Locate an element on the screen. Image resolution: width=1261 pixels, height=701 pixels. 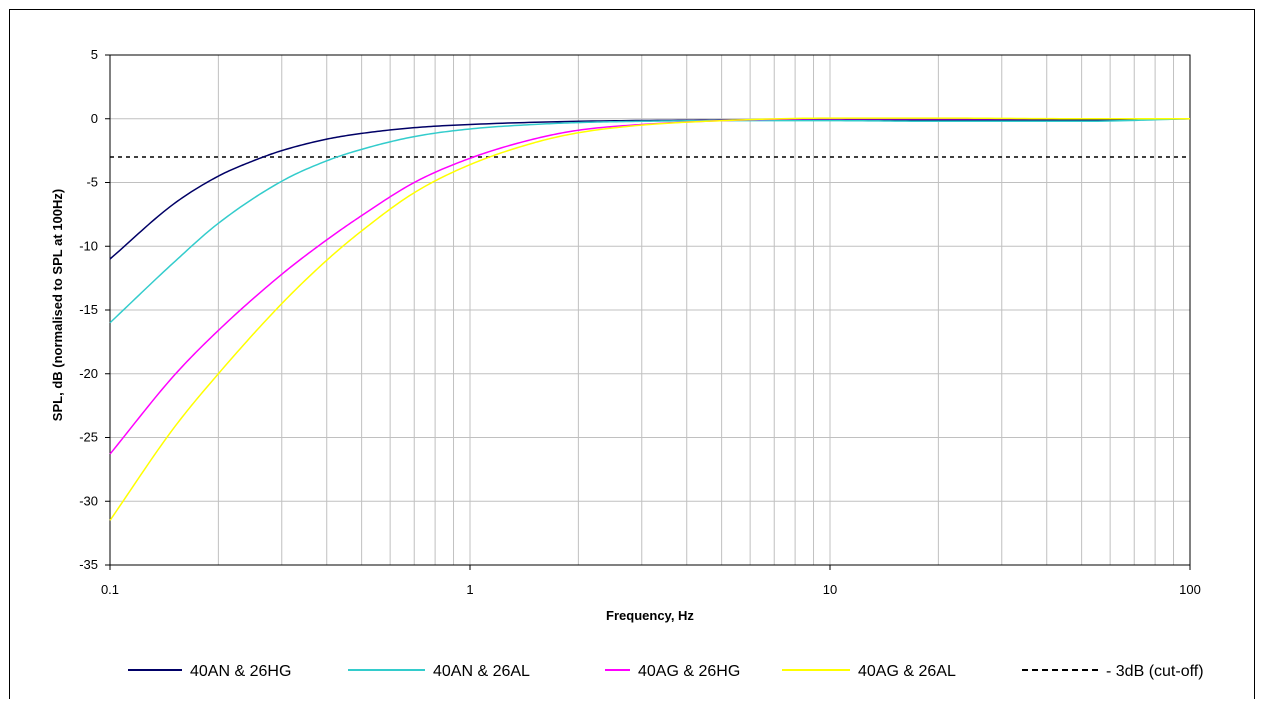
y-tick-label: -10 is located at coordinates (88, 245).